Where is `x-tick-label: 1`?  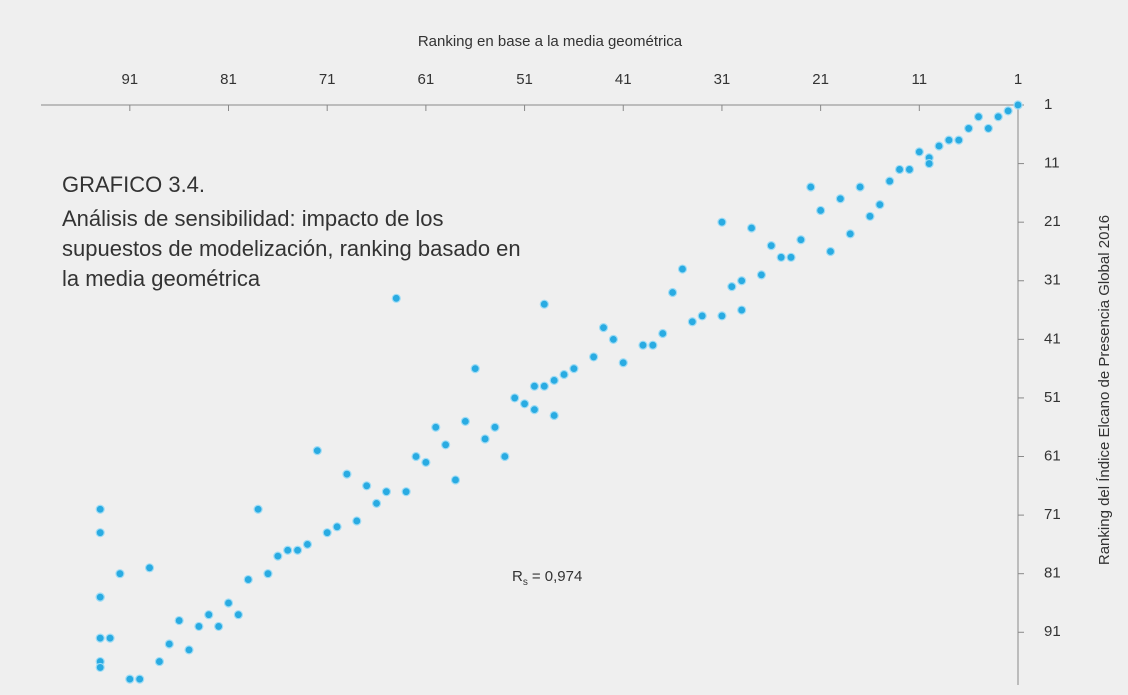
x-tick-label: 1 is located at coordinates (1018, 79).